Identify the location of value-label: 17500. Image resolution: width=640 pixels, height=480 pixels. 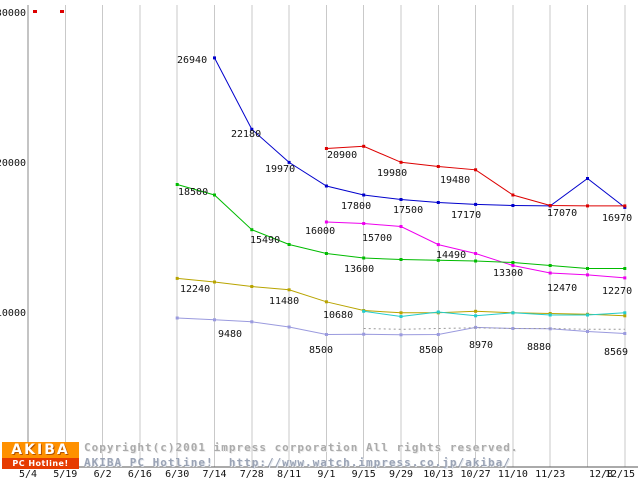
(408, 210).